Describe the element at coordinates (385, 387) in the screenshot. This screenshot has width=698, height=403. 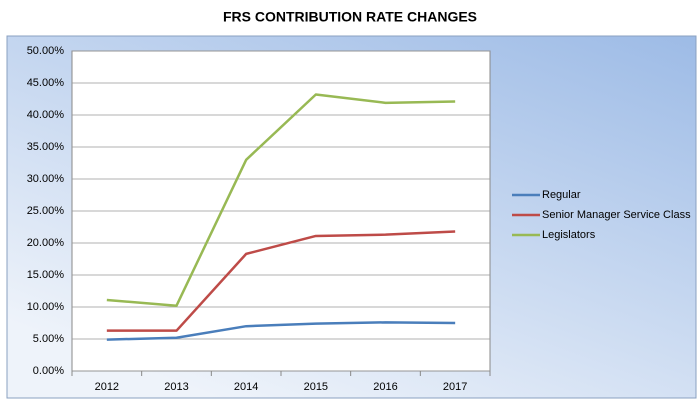
I see `x-tick-label: 2016` at that location.